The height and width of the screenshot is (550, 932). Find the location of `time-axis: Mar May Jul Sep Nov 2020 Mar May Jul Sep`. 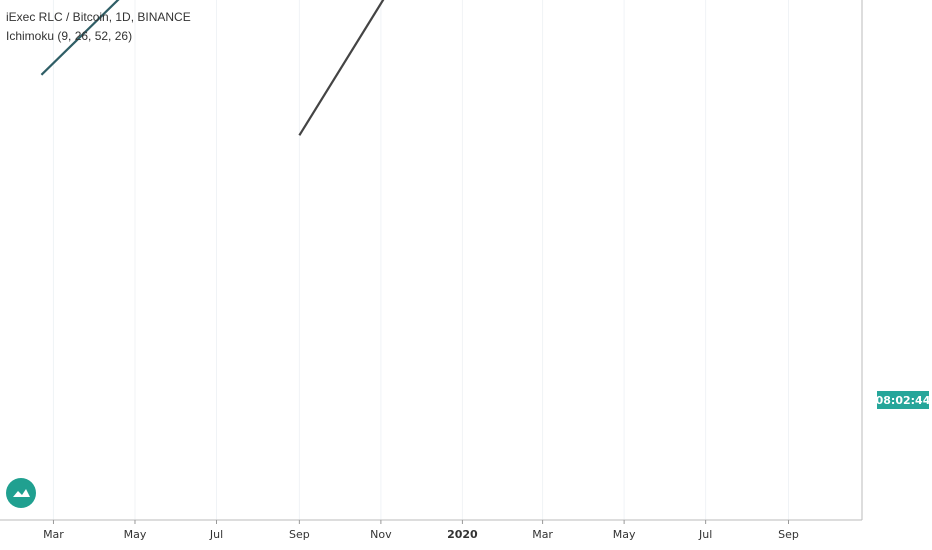

time-axis: Mar May Jul Sep Nov 2020 Mar May Jul Sep is located at coordinates (421, 530).